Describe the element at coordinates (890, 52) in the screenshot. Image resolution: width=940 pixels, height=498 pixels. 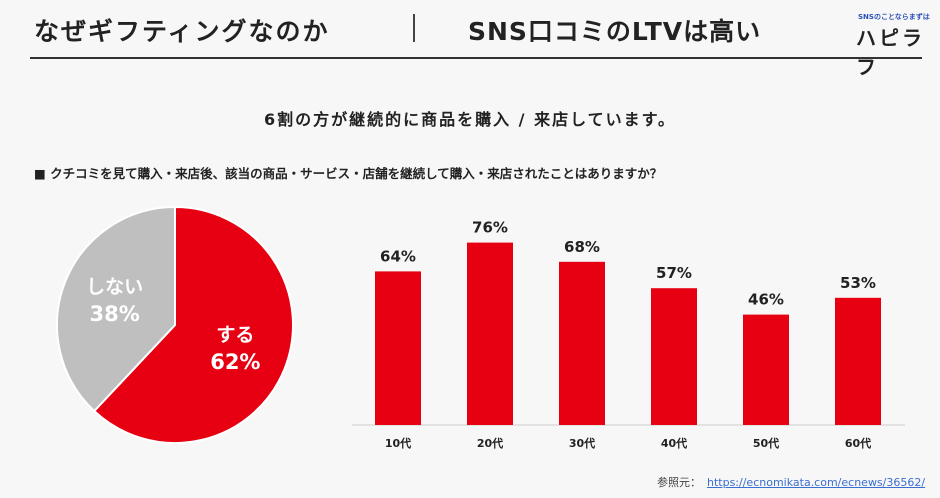
I see `logo: ハピラフ` at that location.